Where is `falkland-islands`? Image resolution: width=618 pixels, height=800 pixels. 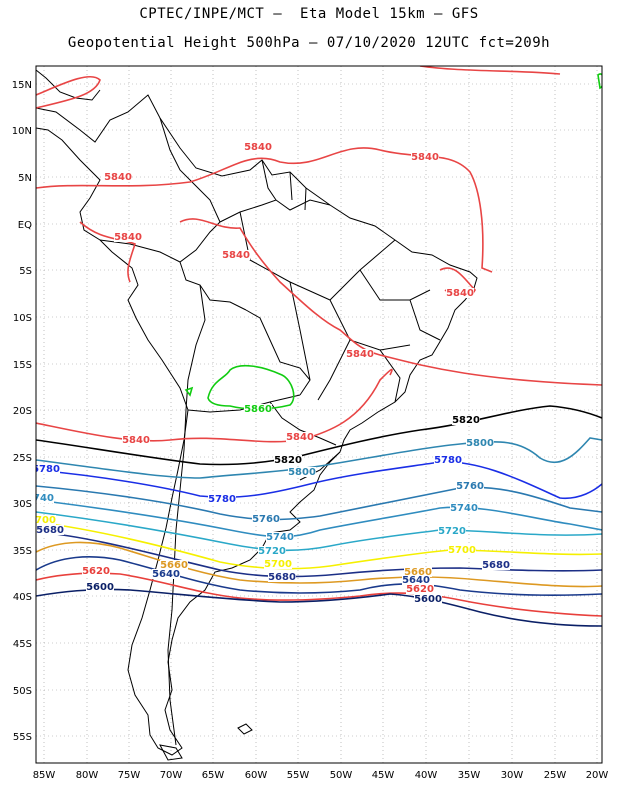 falkland-islands is located at coordinates (245, 729).